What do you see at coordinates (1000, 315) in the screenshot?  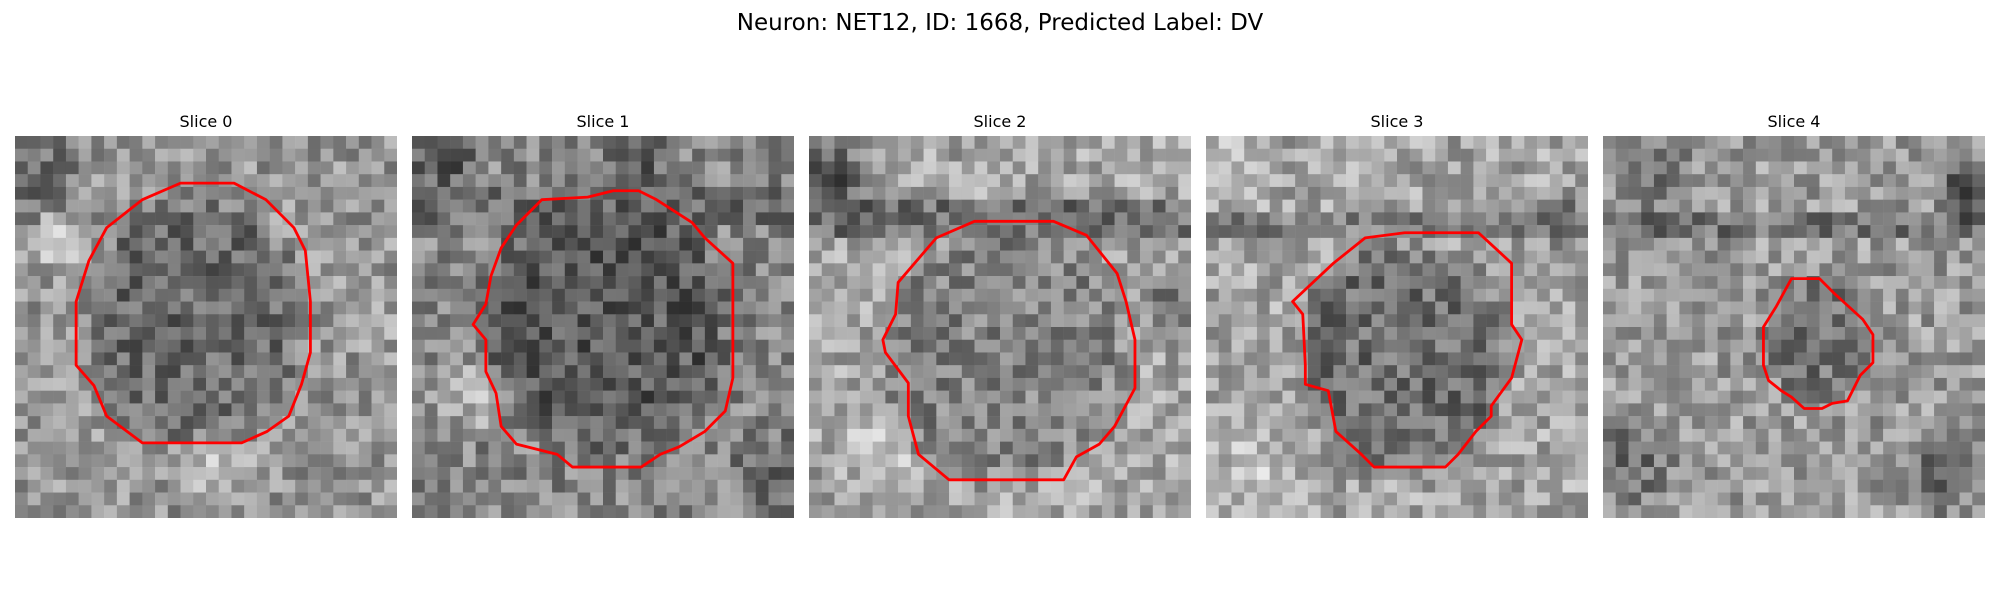 I see `slice-panel-2: Slice 2` at bounding box center [1000, 315].